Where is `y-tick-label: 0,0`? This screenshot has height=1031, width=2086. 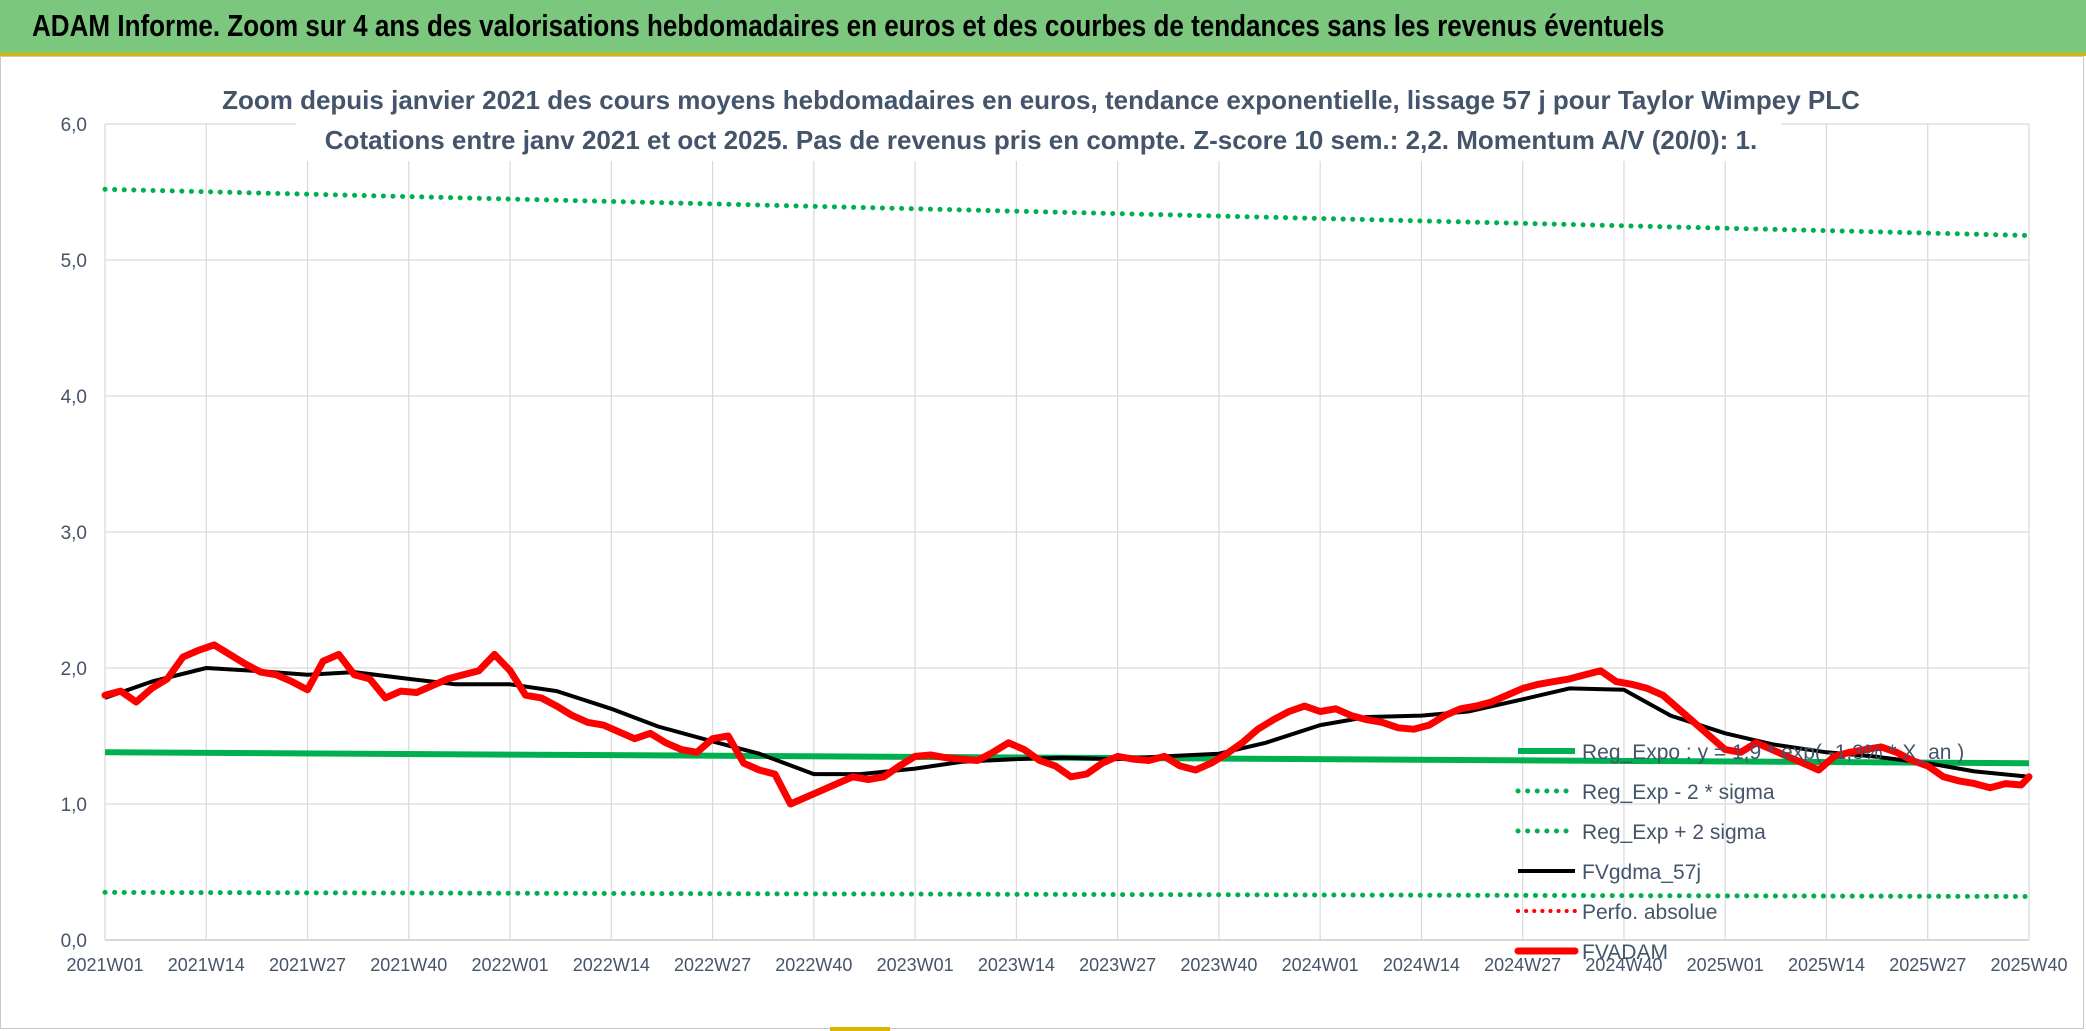
y-tick-label: 0,0 is located at coordinates (74, 941).